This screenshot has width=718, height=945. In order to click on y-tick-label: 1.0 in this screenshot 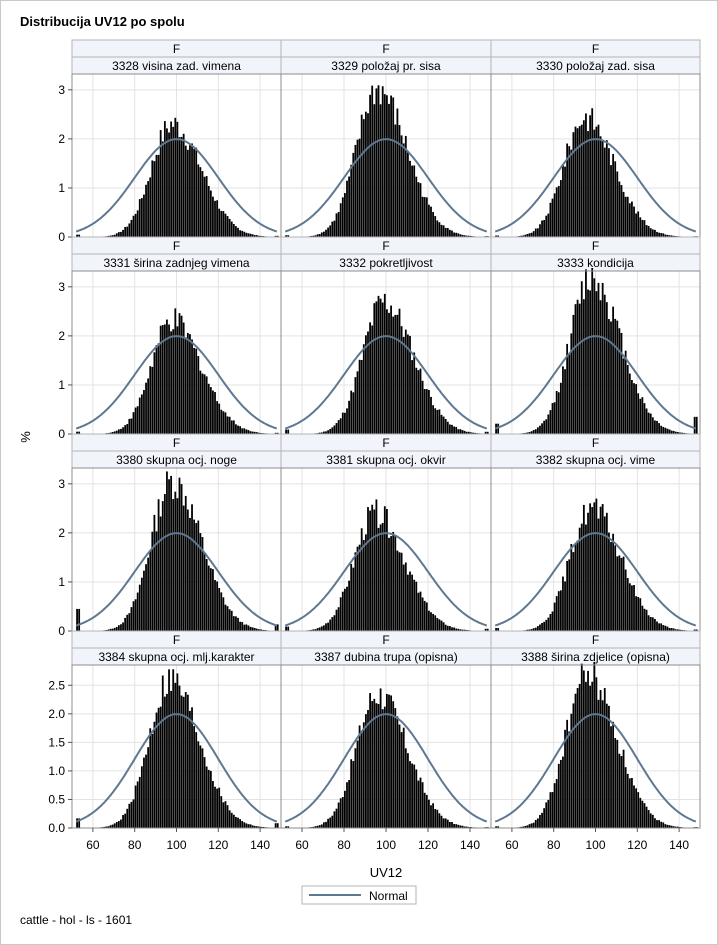, I will do `click(56, 771)`.